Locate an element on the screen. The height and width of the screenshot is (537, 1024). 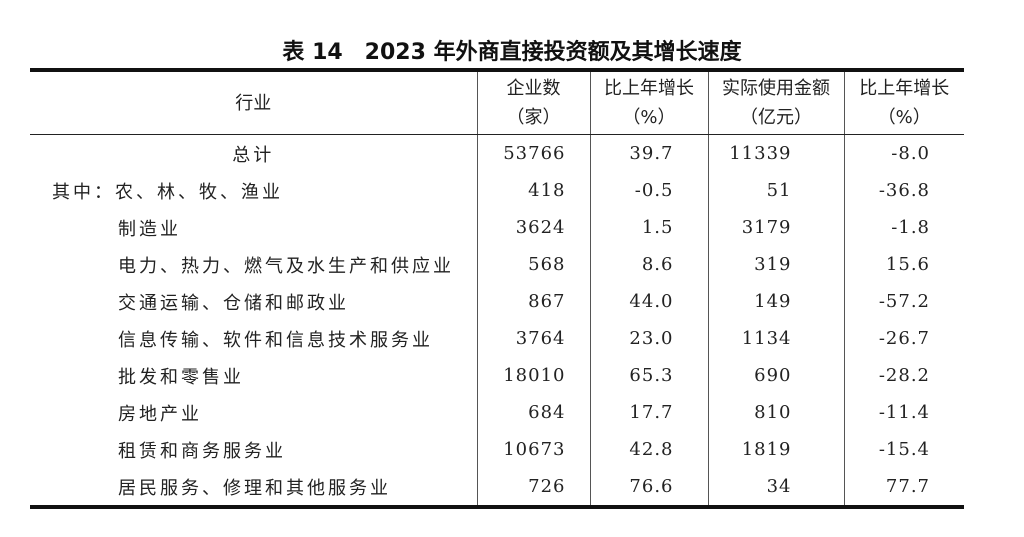
header-firms-growth-label: 比上年增长 is located at coordinates (649, 88).